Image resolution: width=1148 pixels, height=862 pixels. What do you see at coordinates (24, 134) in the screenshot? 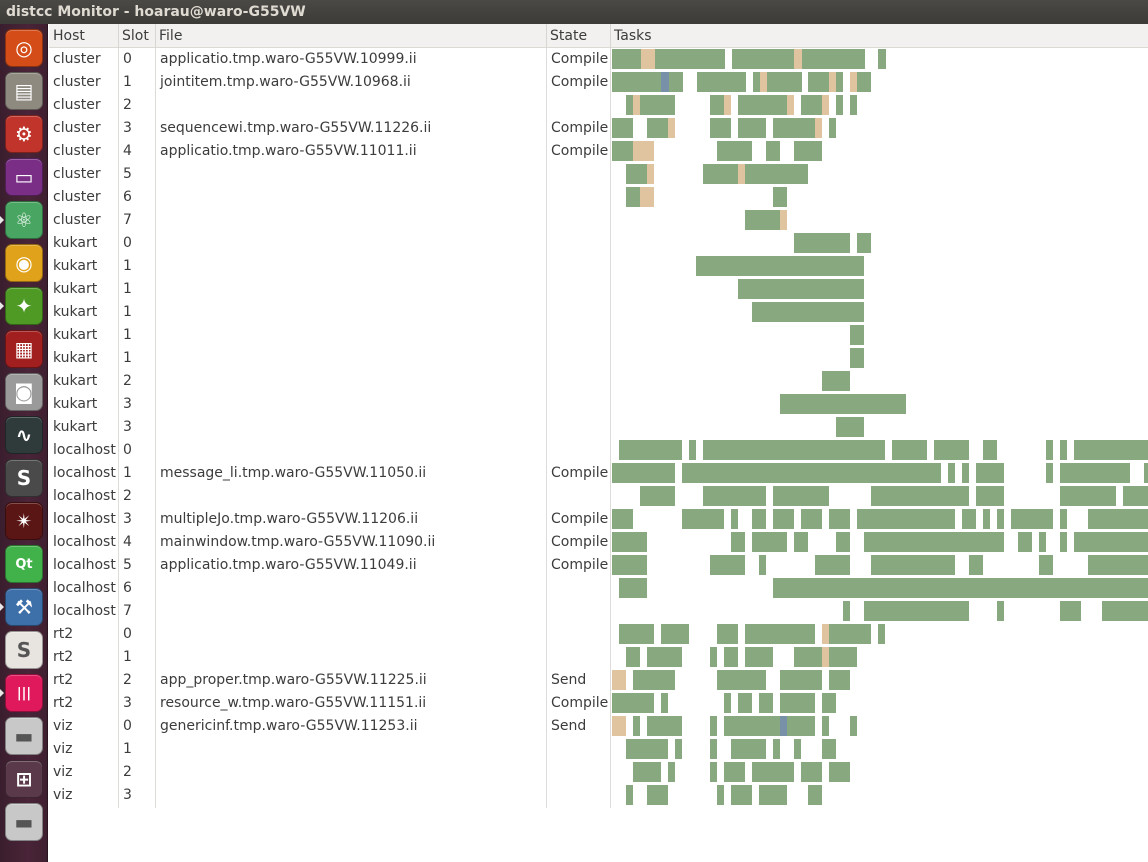
I see `system-settings-icon: ⚙` at bounding box center [24, 134].